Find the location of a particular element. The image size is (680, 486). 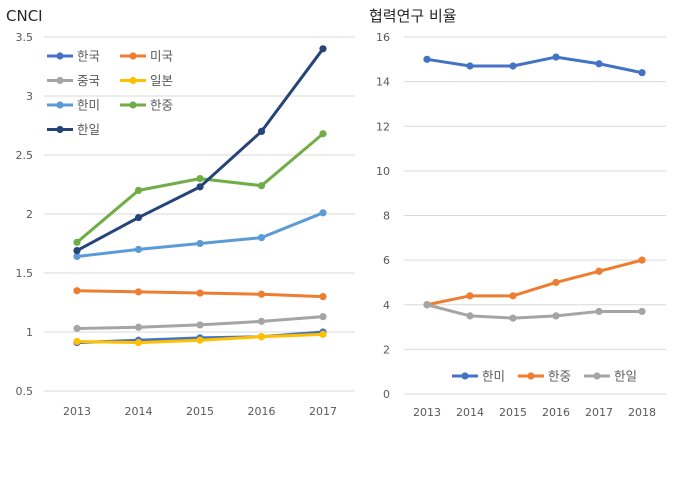

y-tick-label: 1 is located at coordinates (29, 332).